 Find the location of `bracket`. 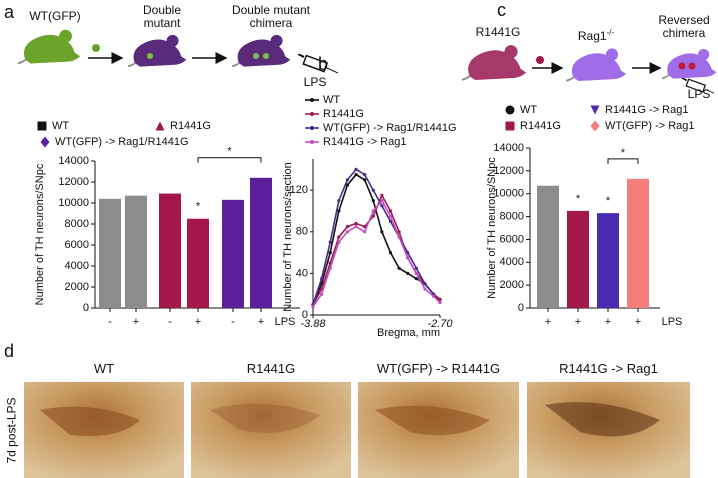

bracket is located at coordinates (229, 160).